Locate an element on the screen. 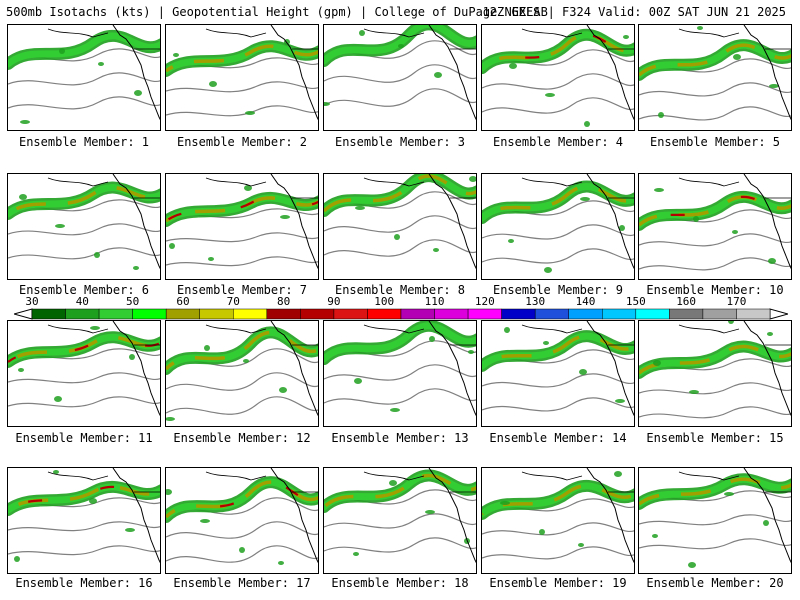 This screenshot has height=600, width=800. colorbar-tick-label: 70 is located at coordinates (233, 301).